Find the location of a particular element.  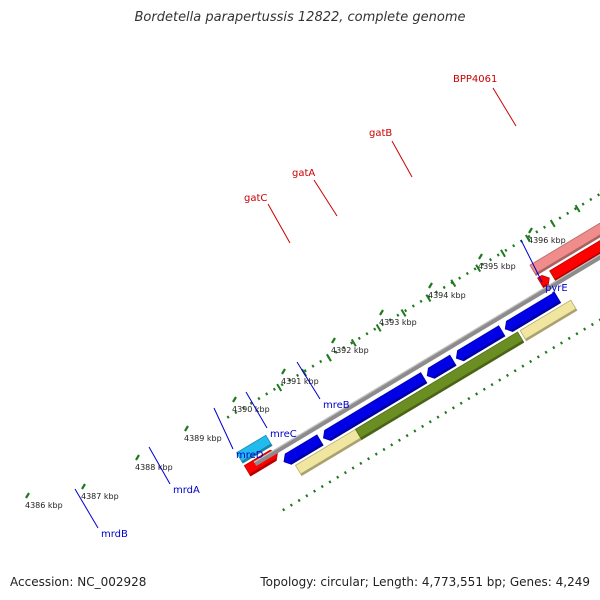

tick-label-4396-kbp: 4396 kbp is located at coordinates (547, 240).